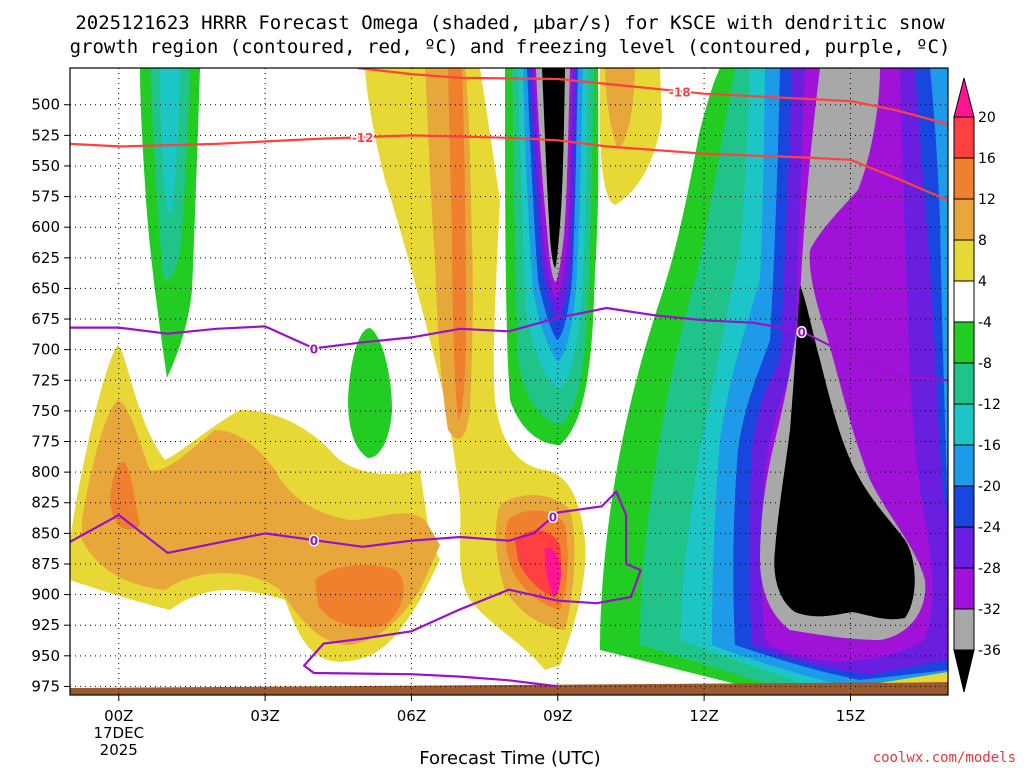 Image resolution: width=1024 pixels, height=768 pixels. What do you see at coordinates (45, 411) in the screenshot?
I see `y-tick-label: 750` at bounding box center [45, 411].